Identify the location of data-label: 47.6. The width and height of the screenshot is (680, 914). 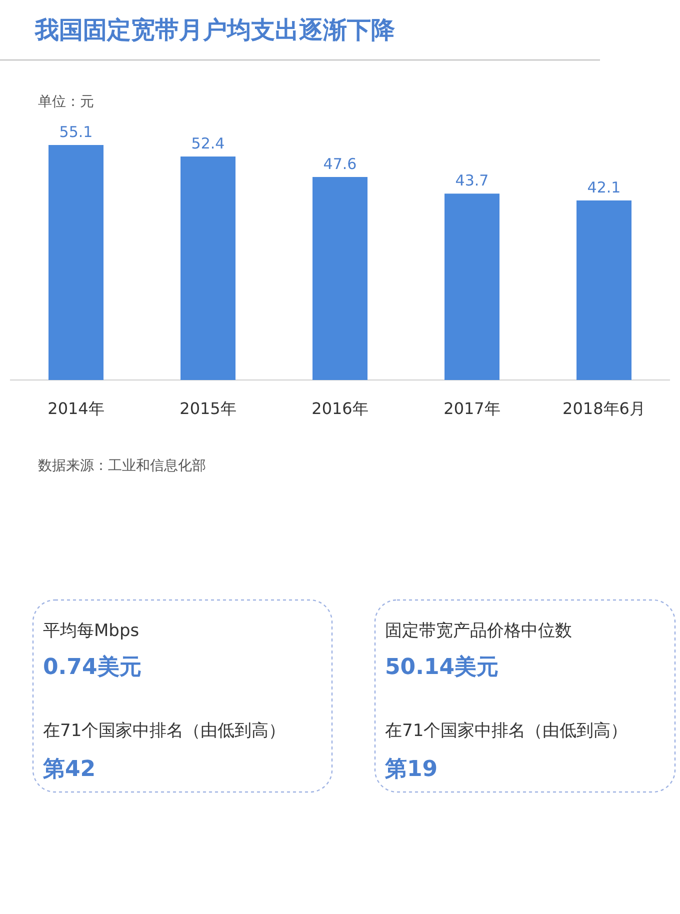
(340, 163).